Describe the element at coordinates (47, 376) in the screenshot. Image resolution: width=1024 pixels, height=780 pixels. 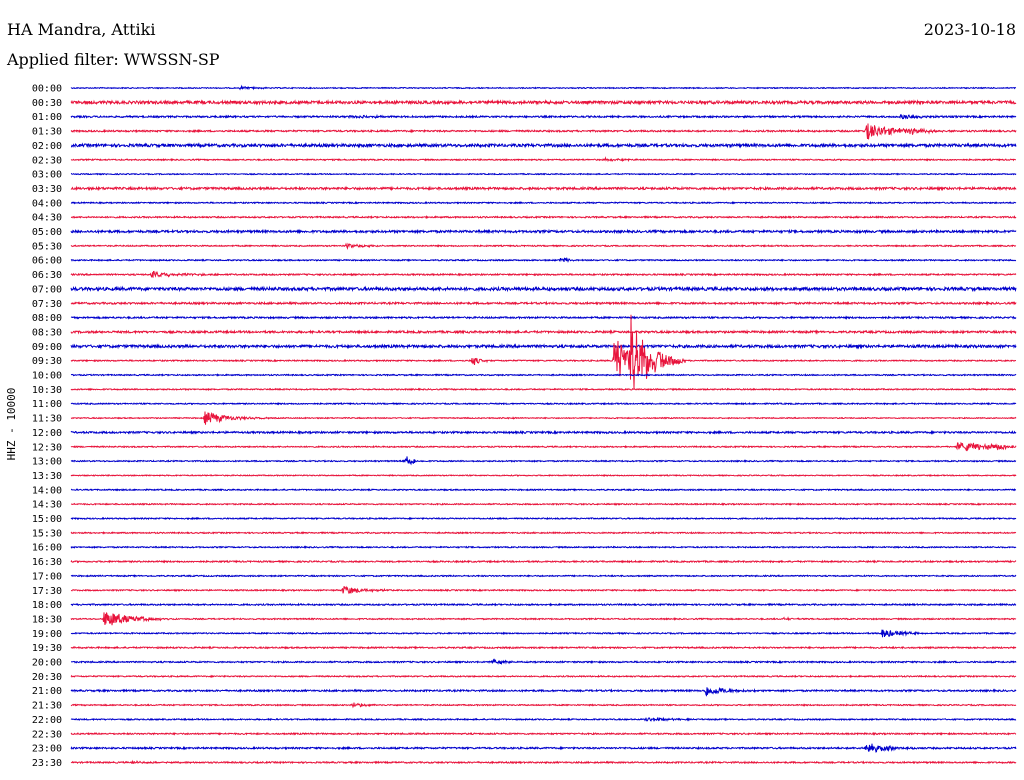
I see `row-time-label: 10:00` at that location.